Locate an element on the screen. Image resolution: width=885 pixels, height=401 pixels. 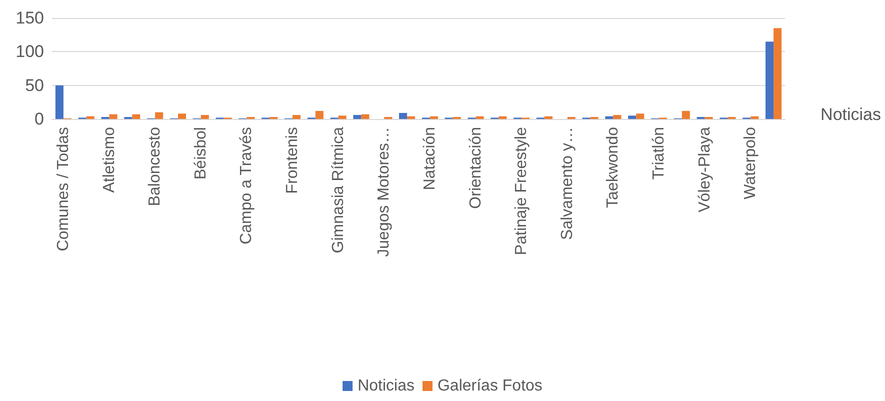
x-tick-label: Comunes / Todas is located at coordinates (63, 189).